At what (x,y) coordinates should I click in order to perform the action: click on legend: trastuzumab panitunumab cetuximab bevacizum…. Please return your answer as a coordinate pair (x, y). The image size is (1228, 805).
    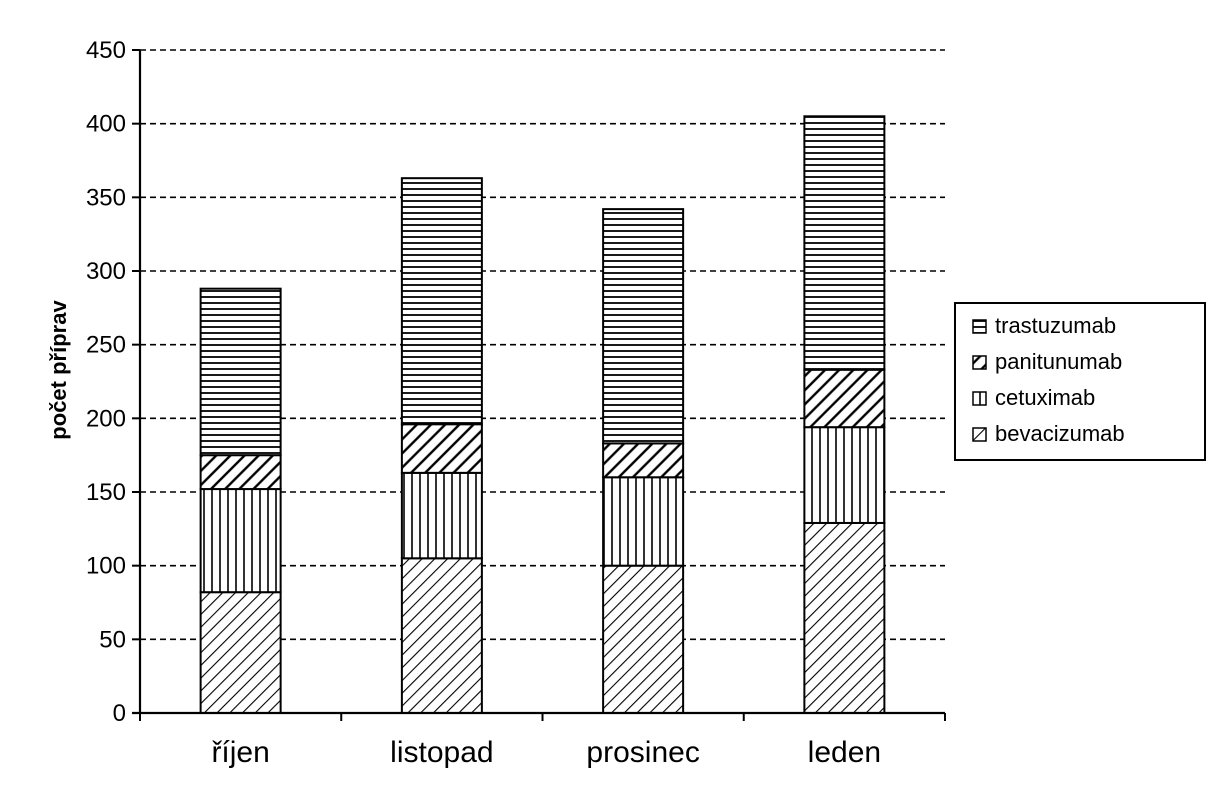
    Looking at the image, I should click on (1080, 381).